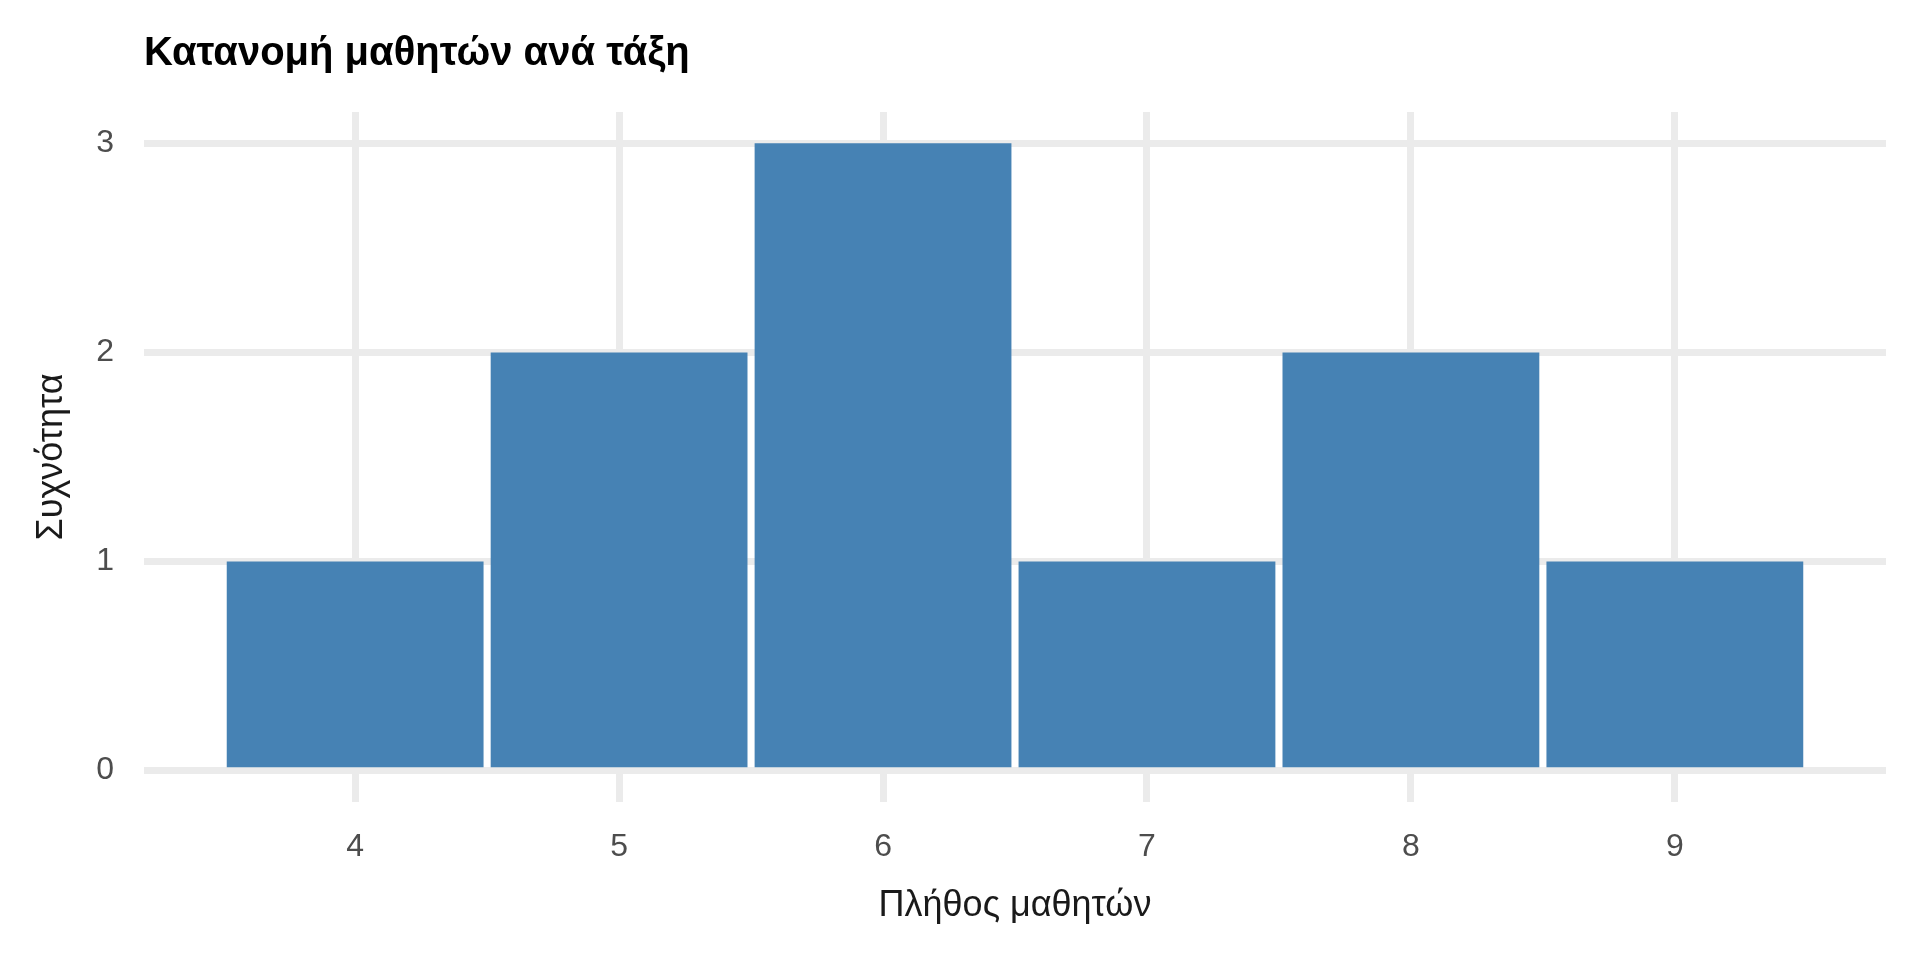 The height and width of the screenshot is (960, 1920). What do you see at coordinates (1147, 845) in the screenshot?
I see `x-tick-label: 7` at bounding box center [1147, 845].